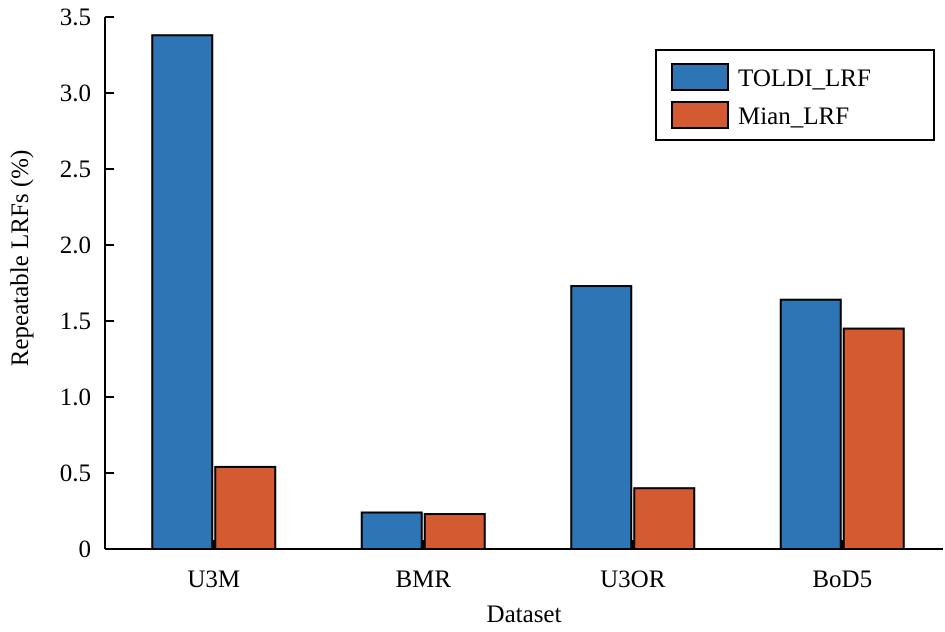 The image size is (945, 632). Describe the element at coordinates (633, 579) in the screenshot. I see `x-tick-label-u3or: U3OR` at that location.